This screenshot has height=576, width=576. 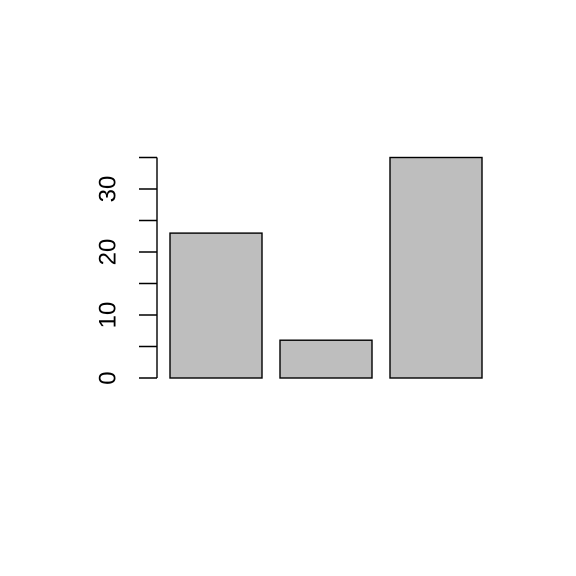 What do you see at coordinates (108, 252) in the screenshot?
I see `y-tick-label-20: 20` at bounding box center [108, 252].